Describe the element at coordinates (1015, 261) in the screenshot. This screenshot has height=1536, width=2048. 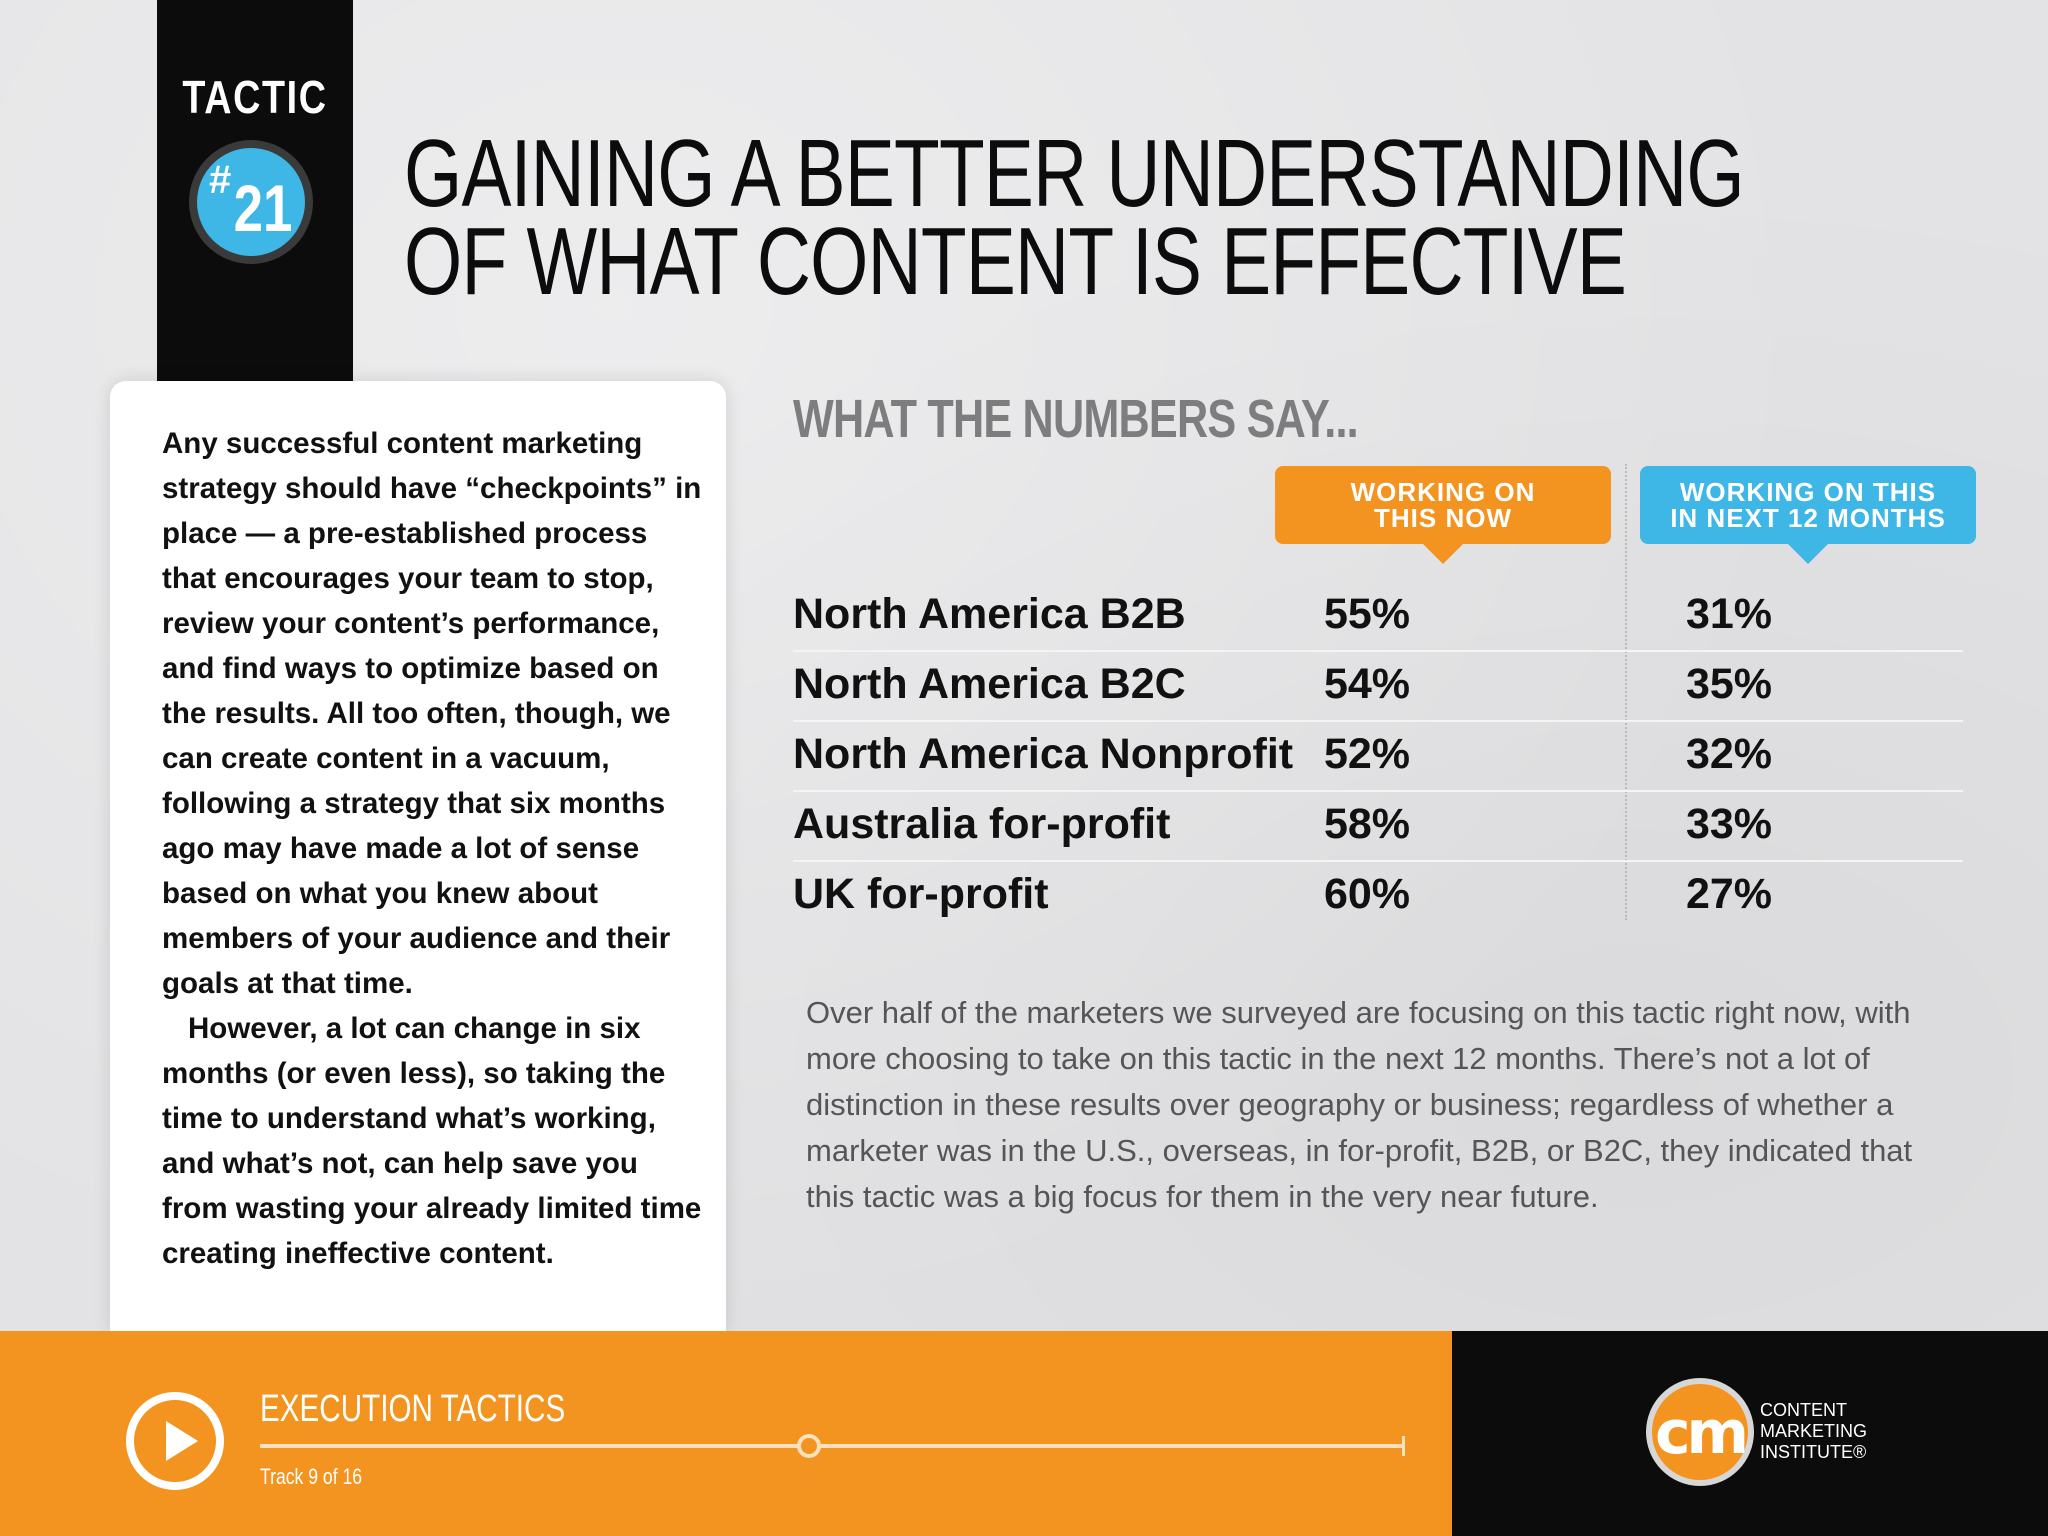
I see `page-title-line-2: OF WHAT CONTENT IS EFFECTIVE` at that location.